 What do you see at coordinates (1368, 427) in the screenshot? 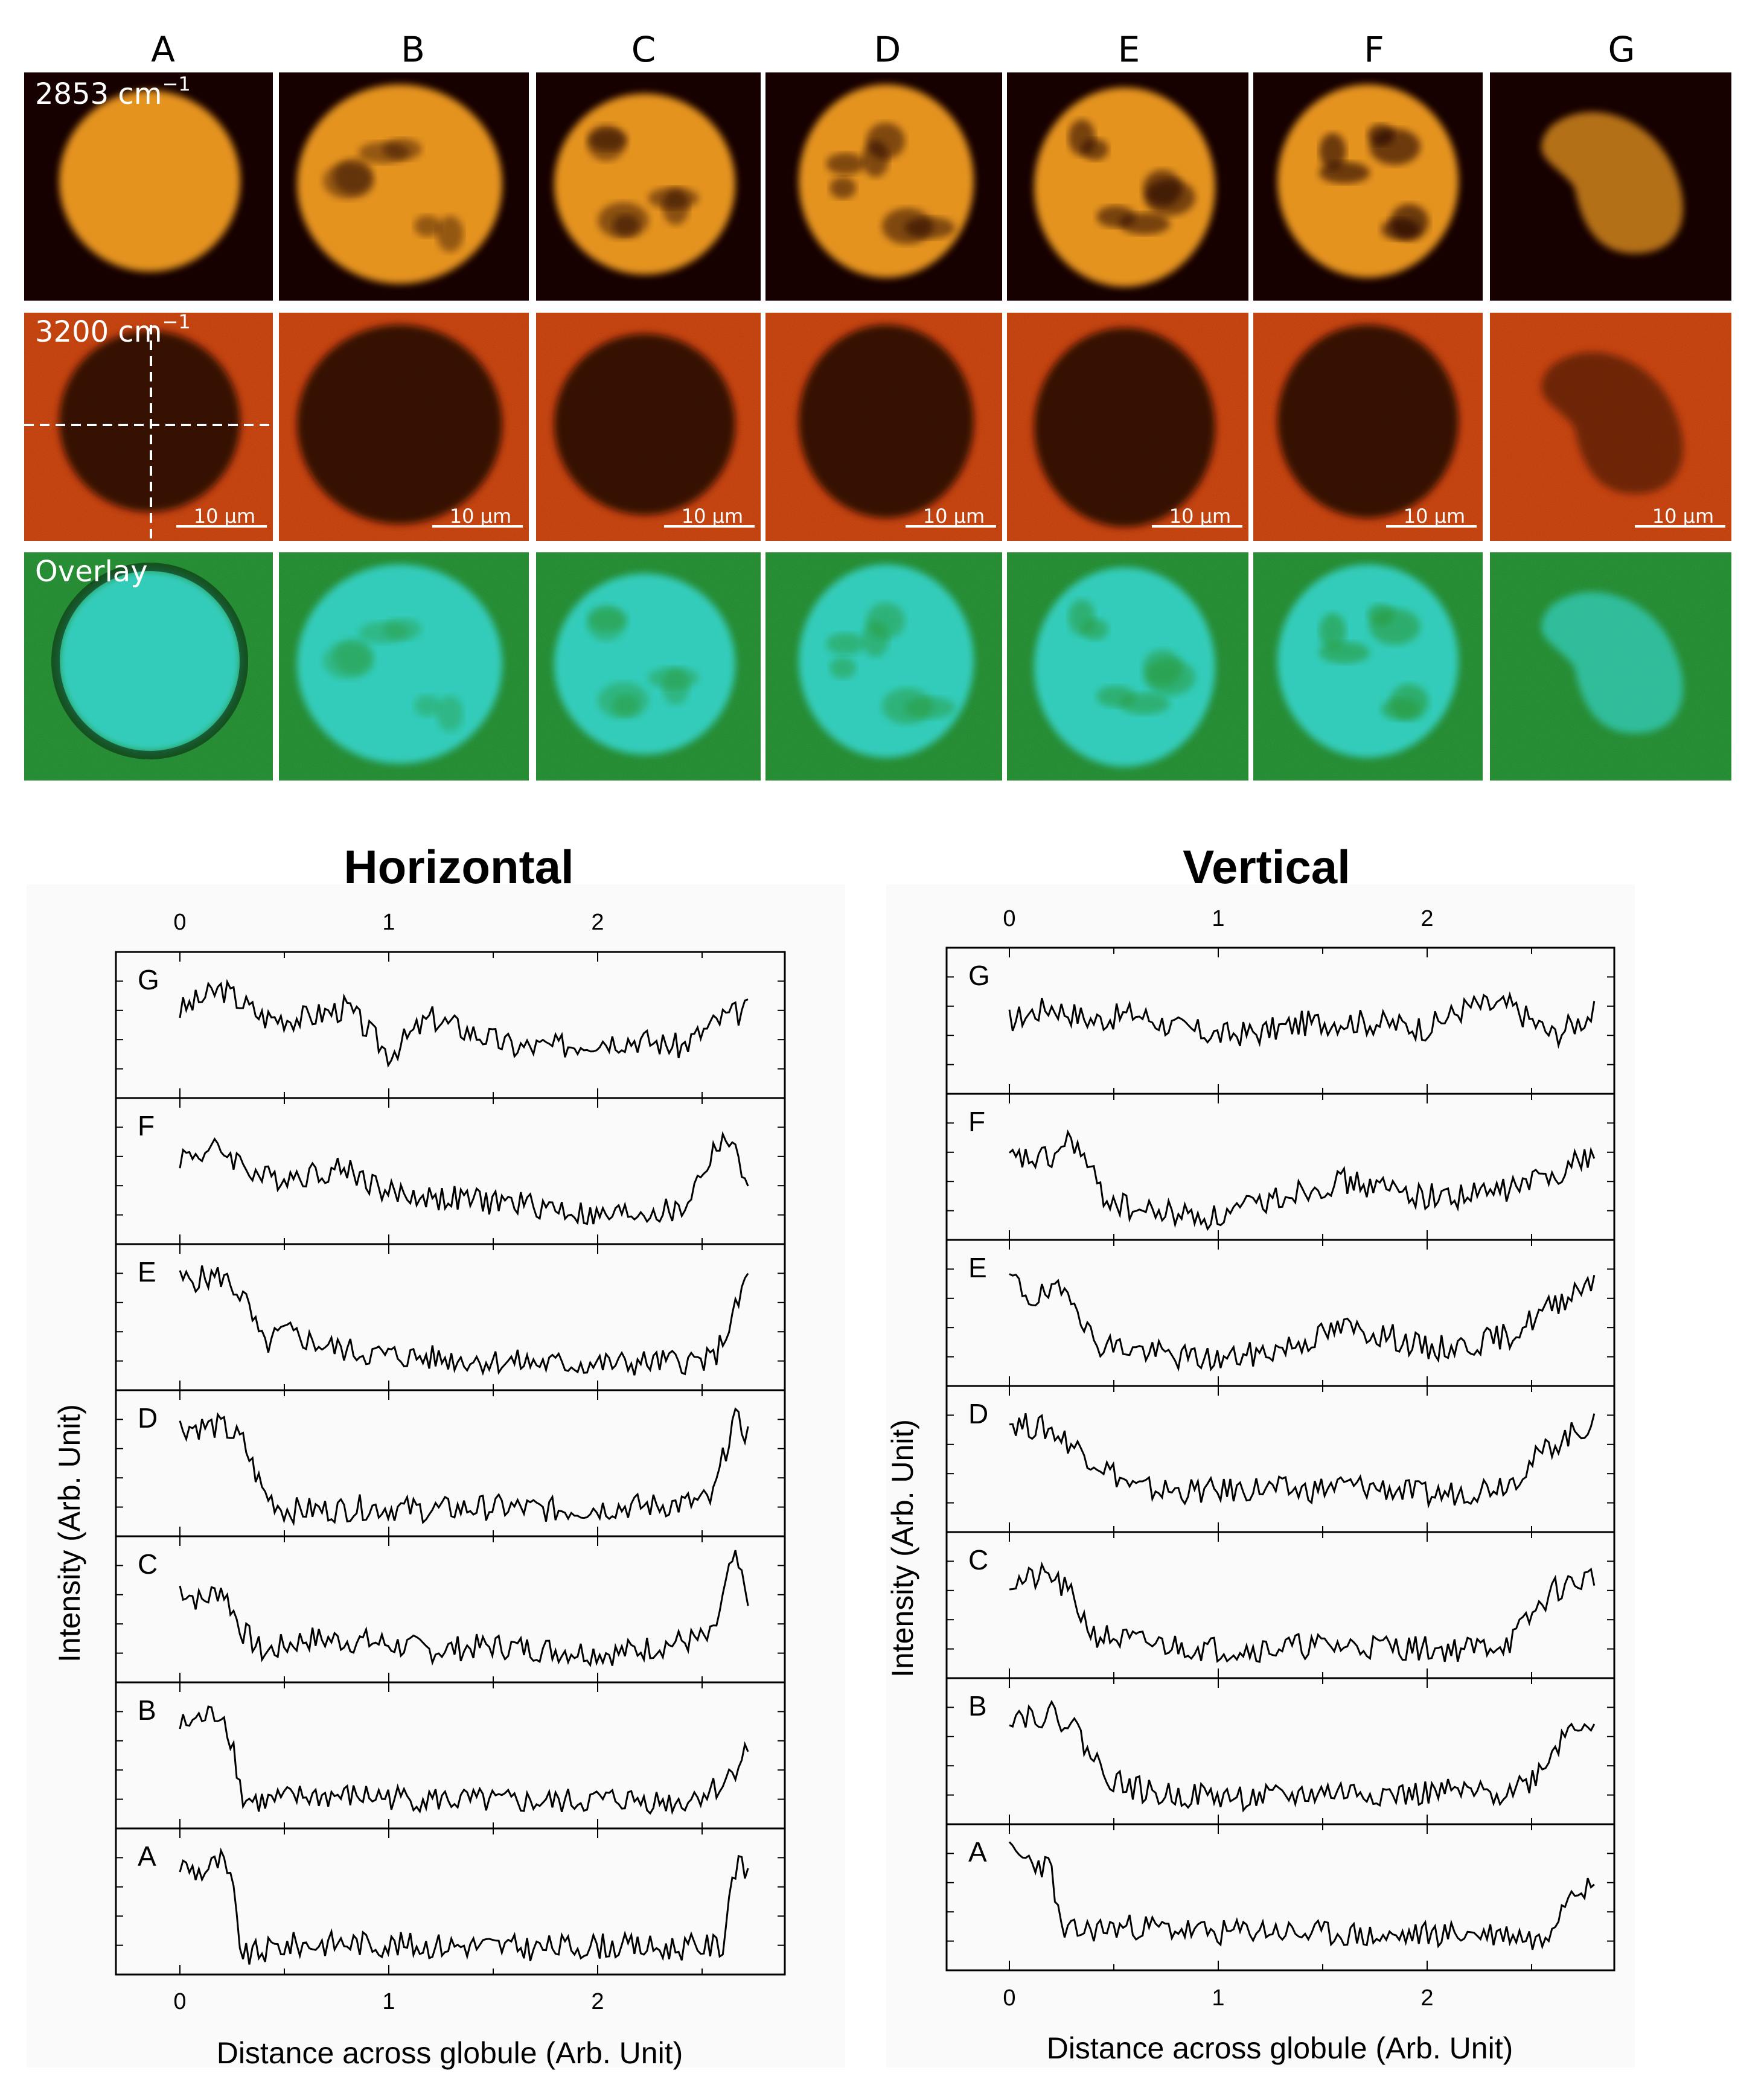
I see `oh-image-f: 10 μm` at bounding box center [1368, 427].